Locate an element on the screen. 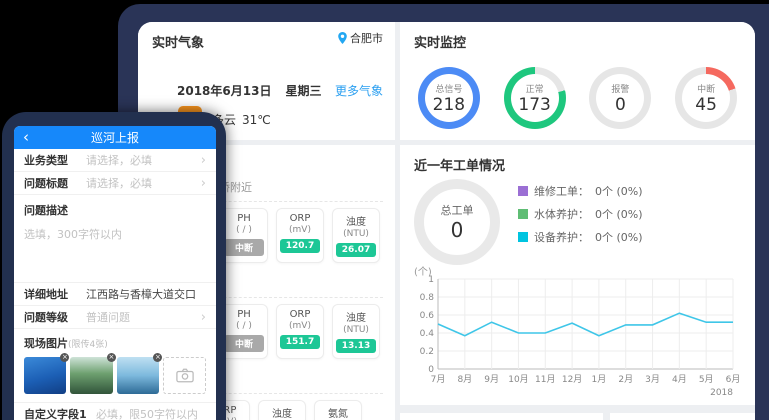 This screenshot has width=769, height=420. axis-tick-label: 0 is located at coordinates (431, 370).